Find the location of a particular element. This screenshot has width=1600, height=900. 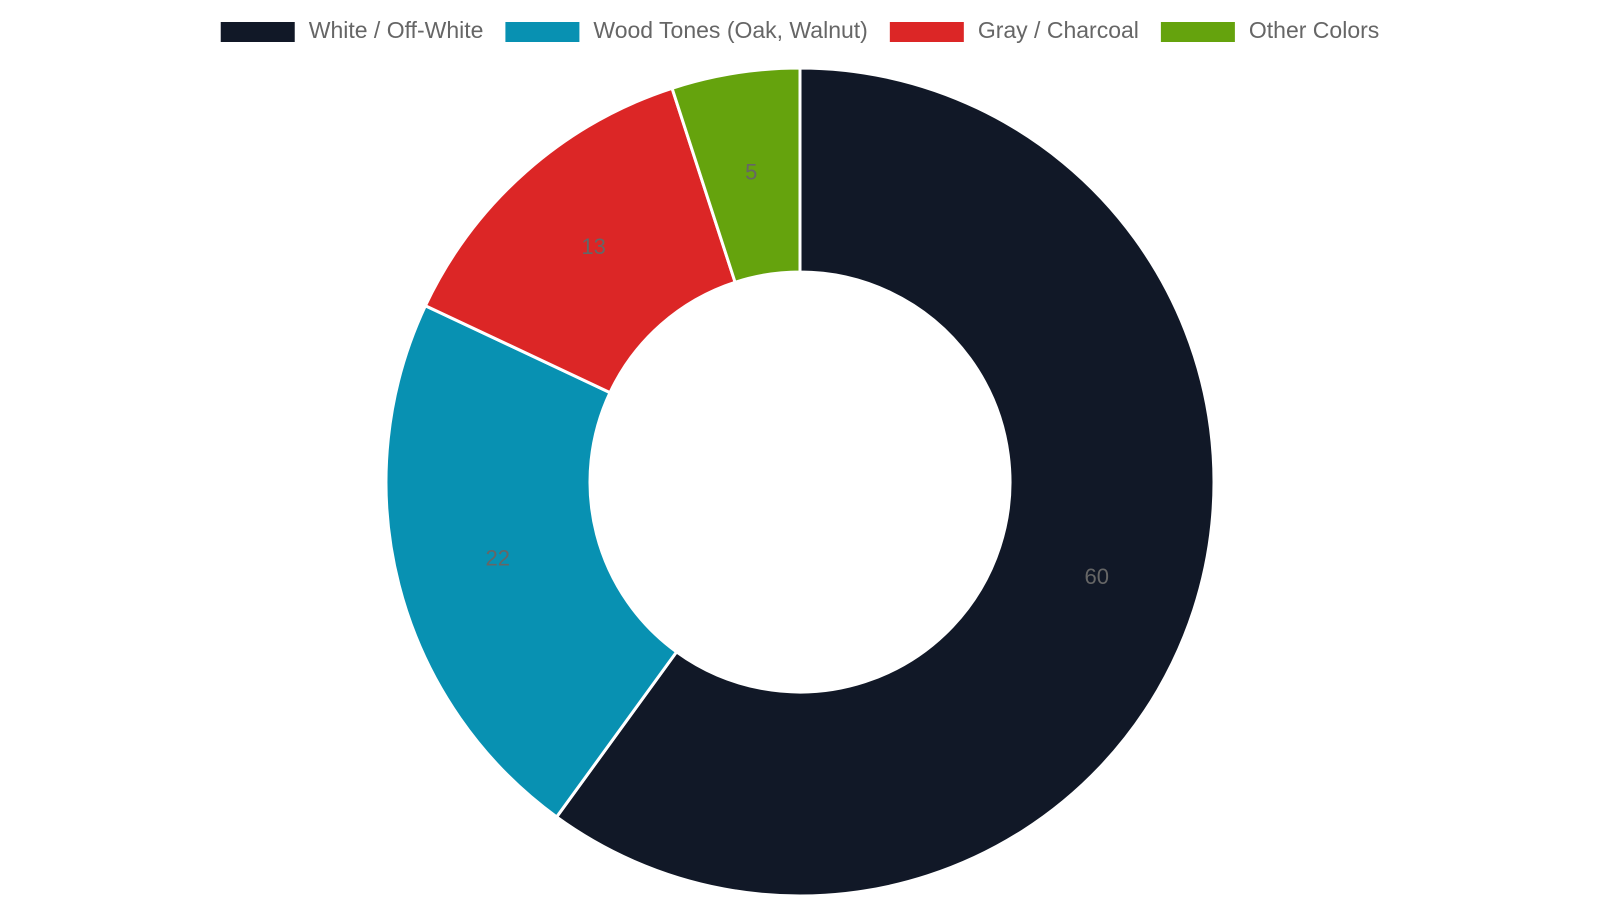

value-label: 22 is located at coordinates (498, 557).